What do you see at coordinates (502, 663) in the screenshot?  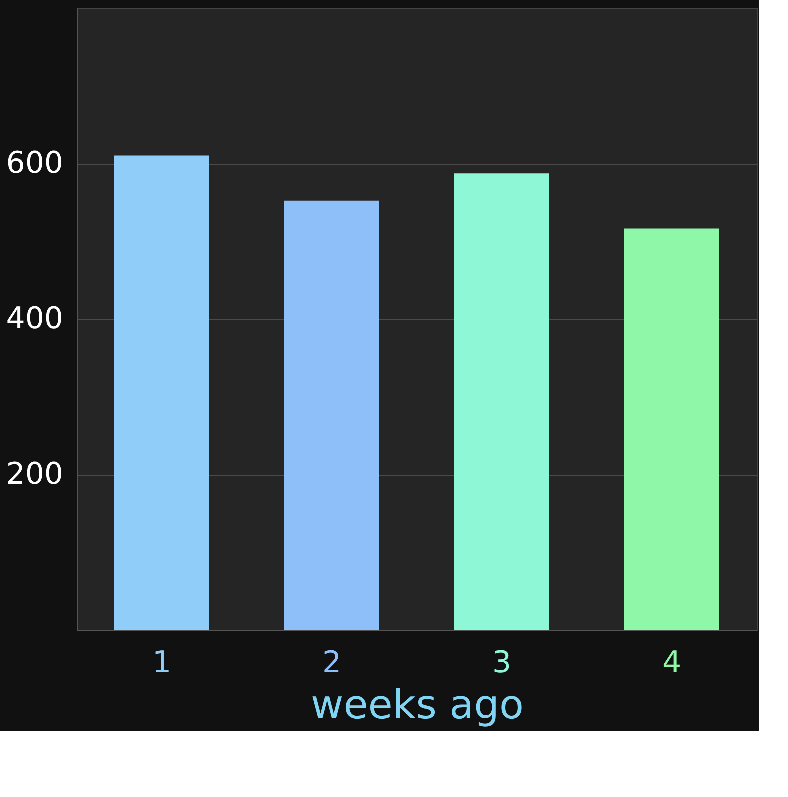 I see `x-tick-label: 3` at bounding box center [502, 663].